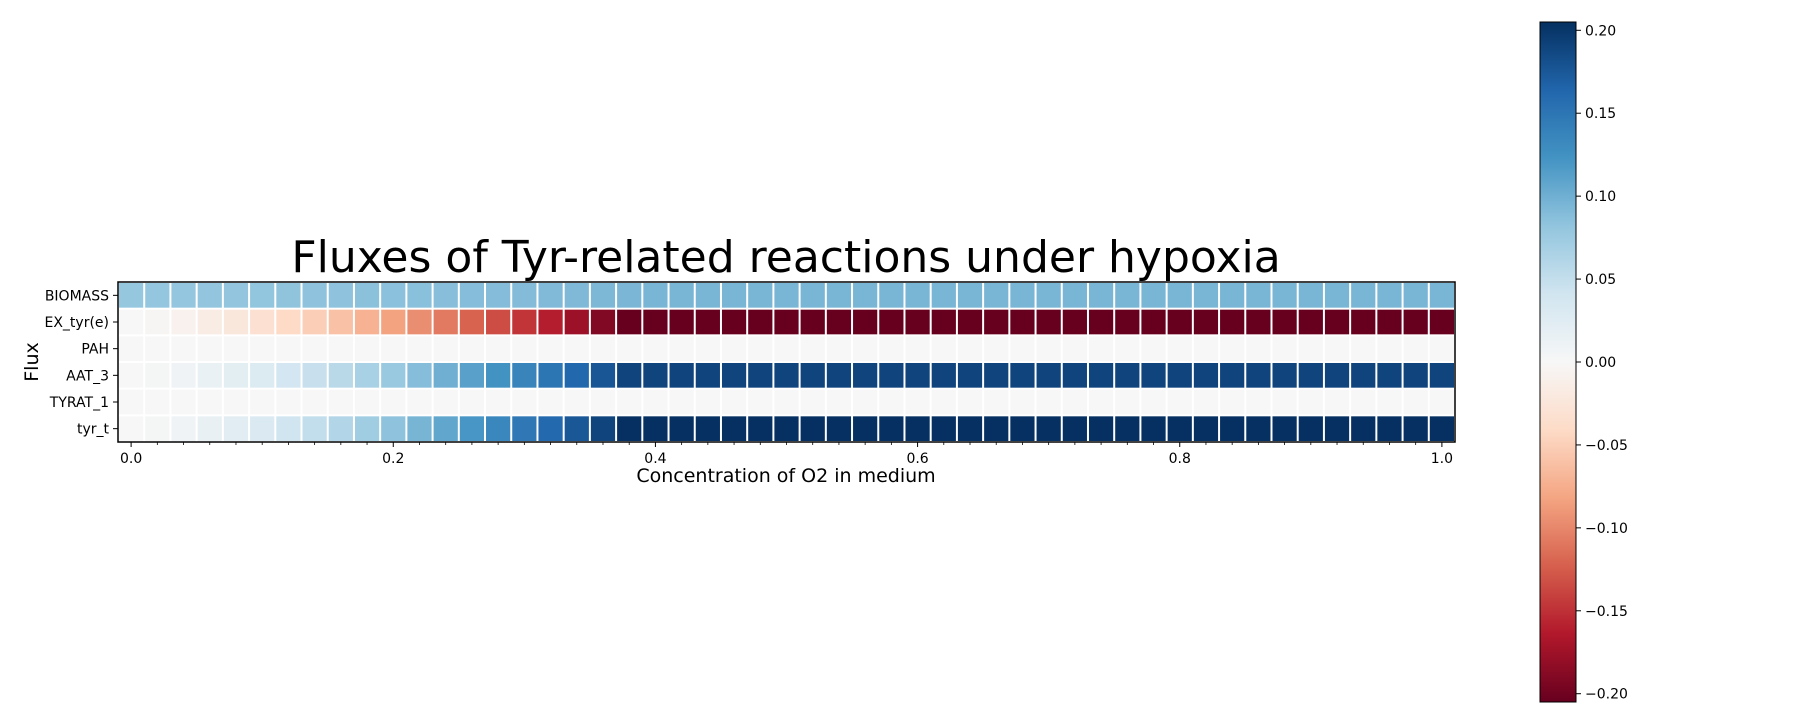 This screenshot has height=720, width=1800. What do you see at coordinates (1602, 363) in the screenshot?
I see `colorbar-ticks: 0.20 0.15 0.10 0.05 0.00 −0.05 −0.10 −0.15 −0.20` at bounding box center [1602, 363].